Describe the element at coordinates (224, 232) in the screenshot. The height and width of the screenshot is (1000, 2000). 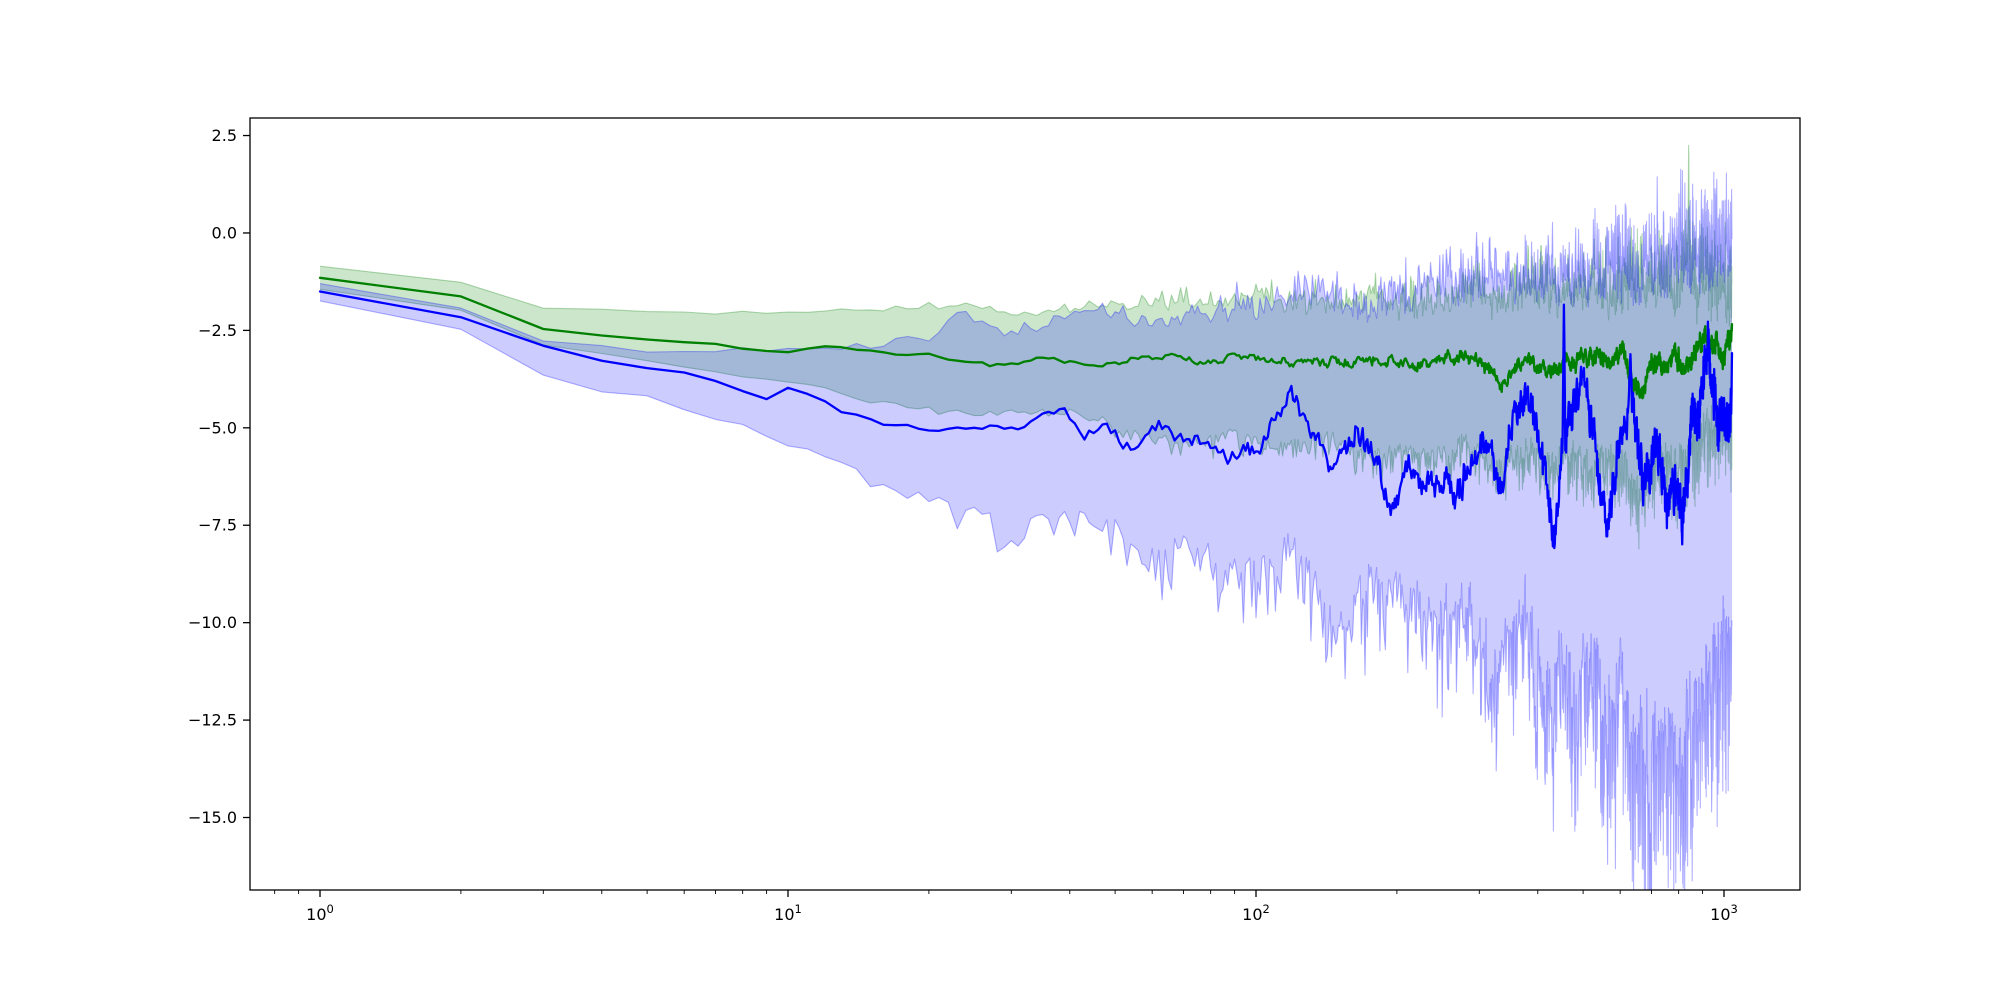
I see `y-tick-label: 0.0` at that location.